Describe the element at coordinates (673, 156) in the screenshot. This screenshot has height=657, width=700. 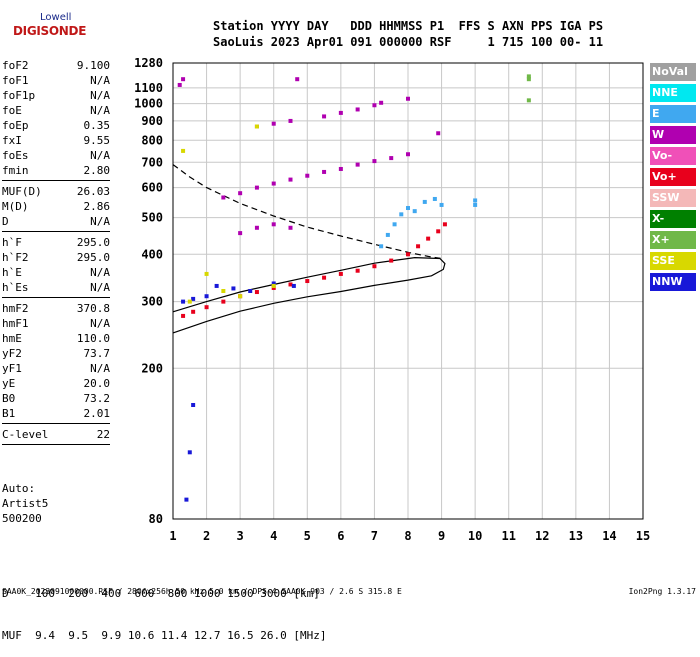
I see `legend-item: Vo-` at that location.